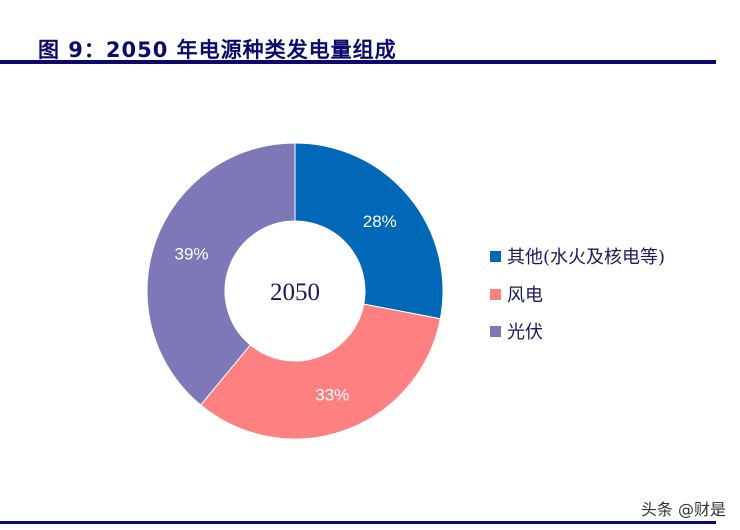  I want to click on data-label: 28%, so click(380, 221).